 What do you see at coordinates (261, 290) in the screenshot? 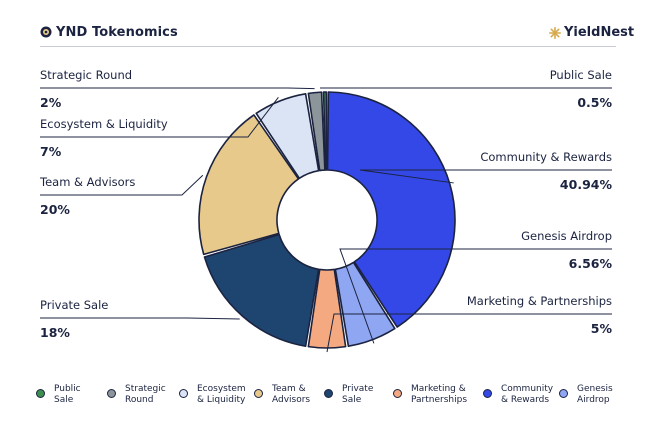
I see `slice-private-sale` at bounding box center [261, 290].